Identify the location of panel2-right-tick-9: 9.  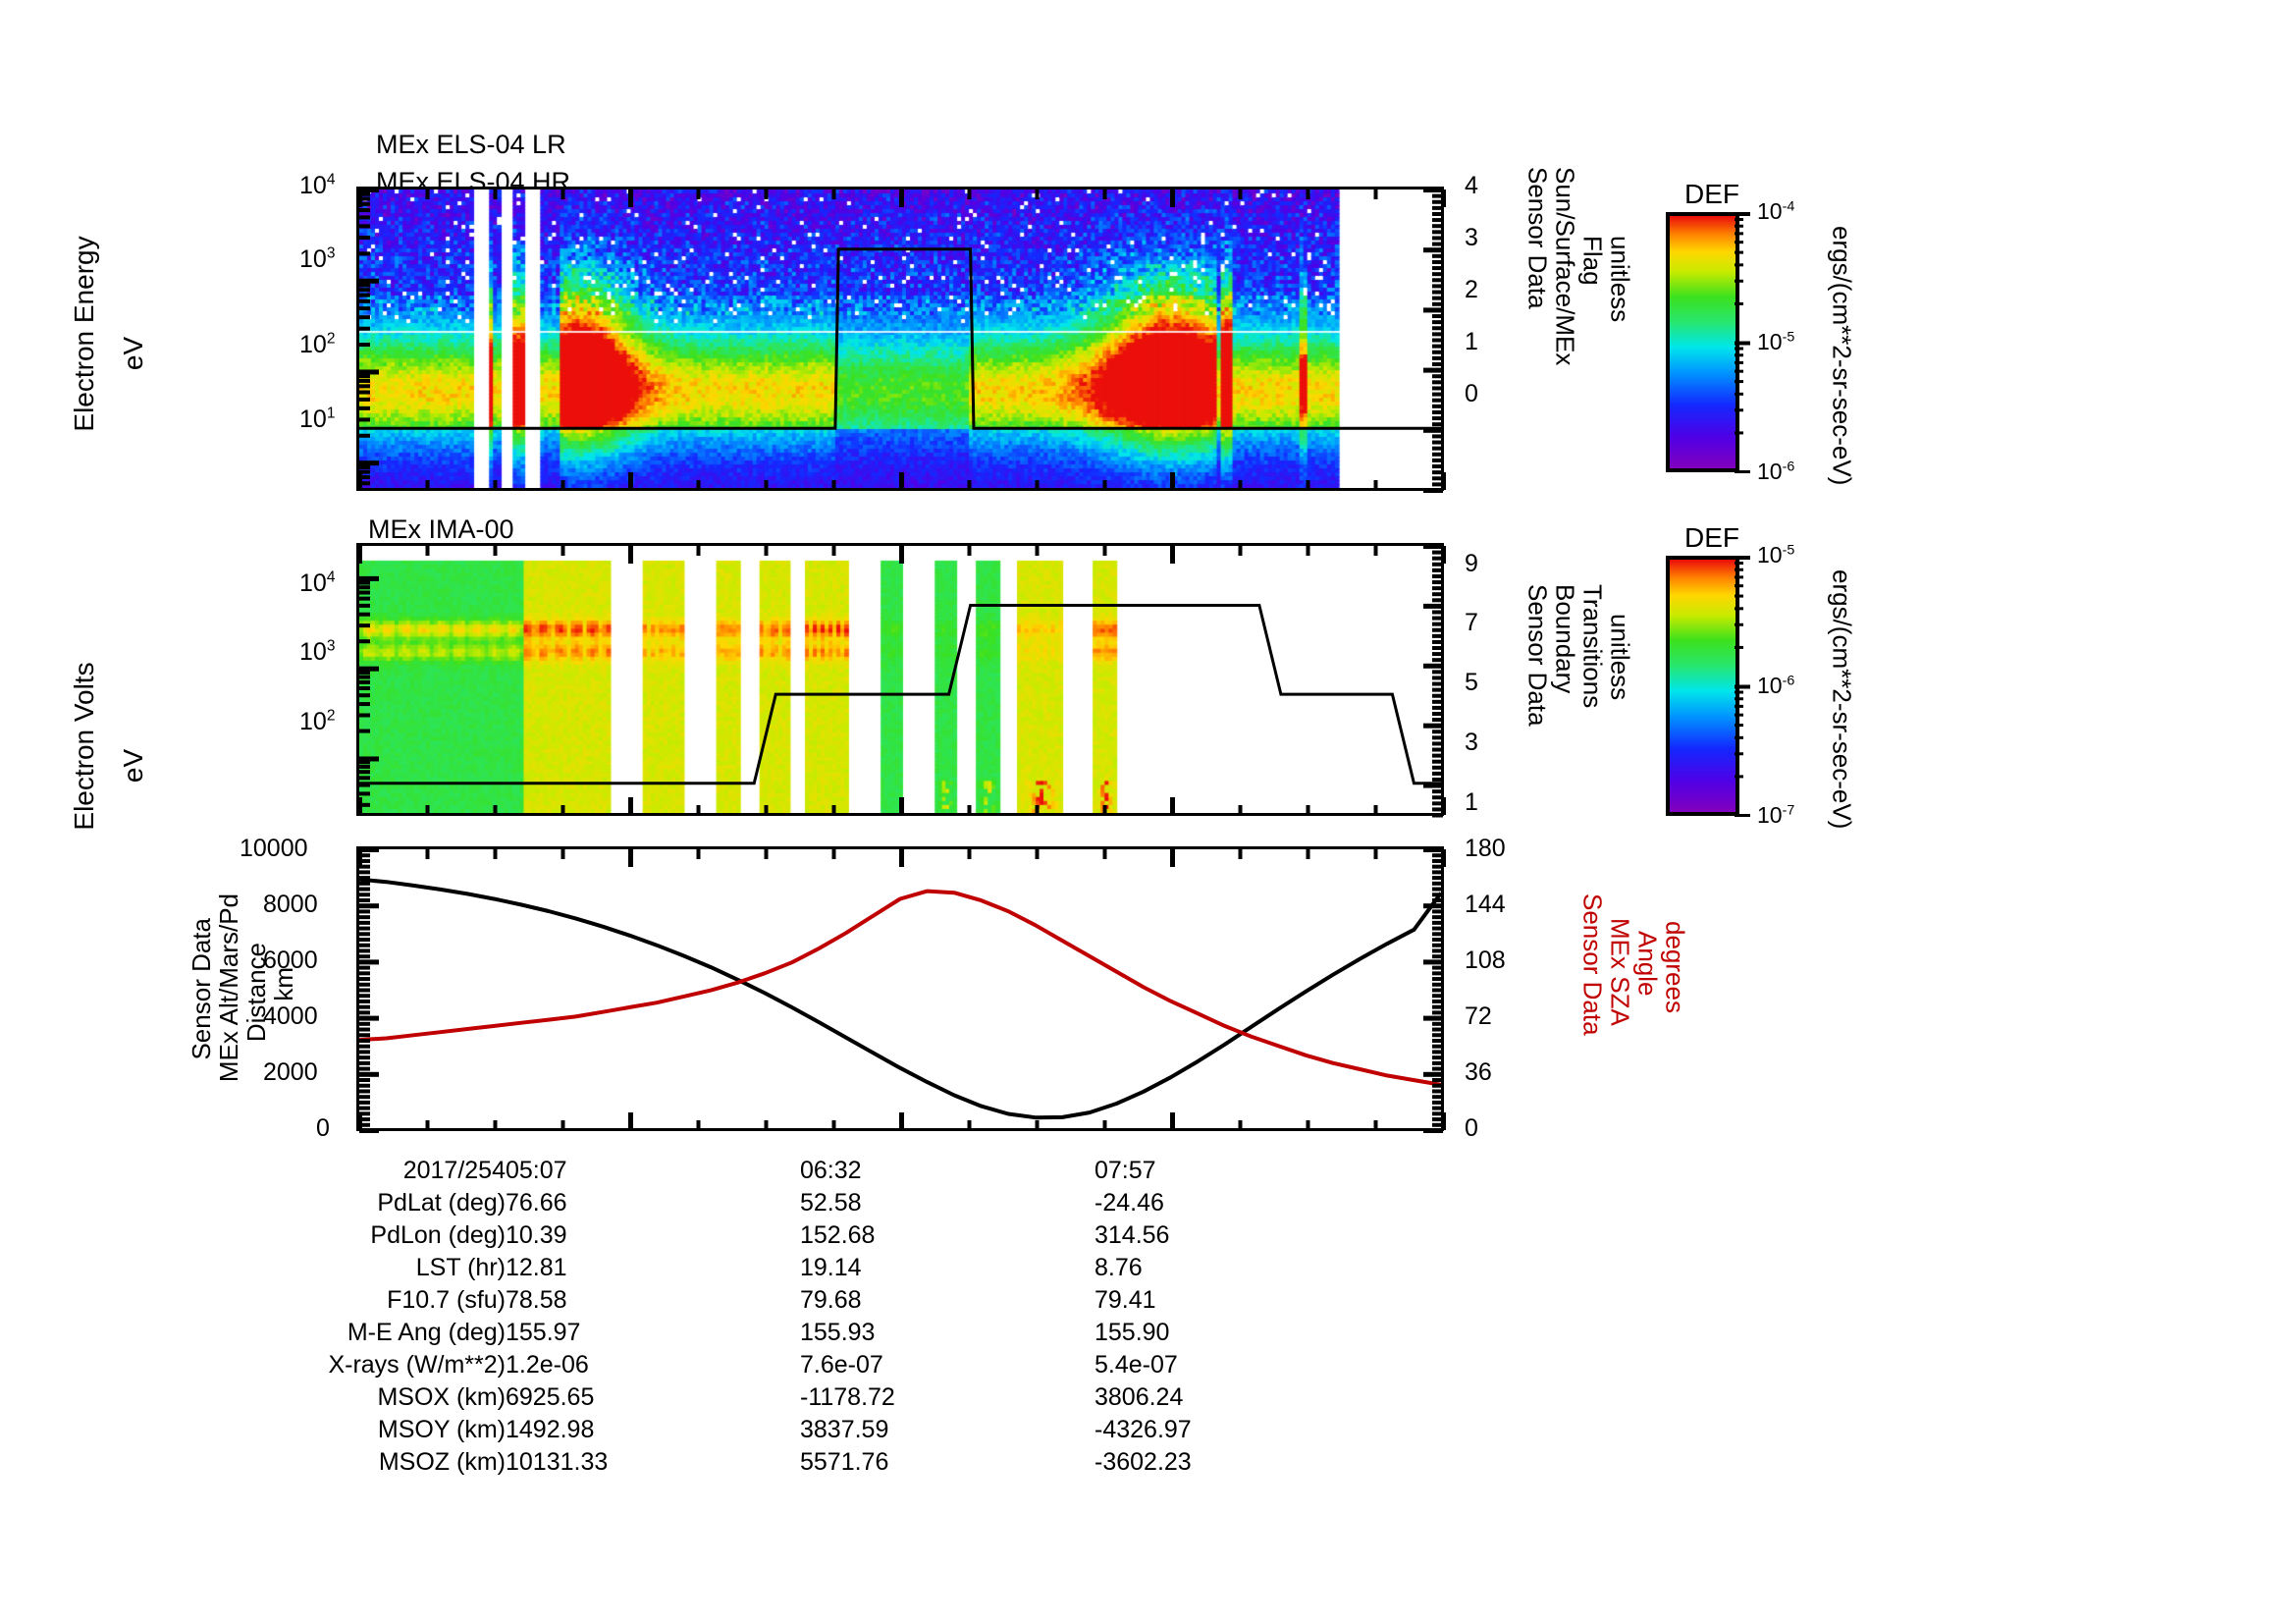
(1471, 564).